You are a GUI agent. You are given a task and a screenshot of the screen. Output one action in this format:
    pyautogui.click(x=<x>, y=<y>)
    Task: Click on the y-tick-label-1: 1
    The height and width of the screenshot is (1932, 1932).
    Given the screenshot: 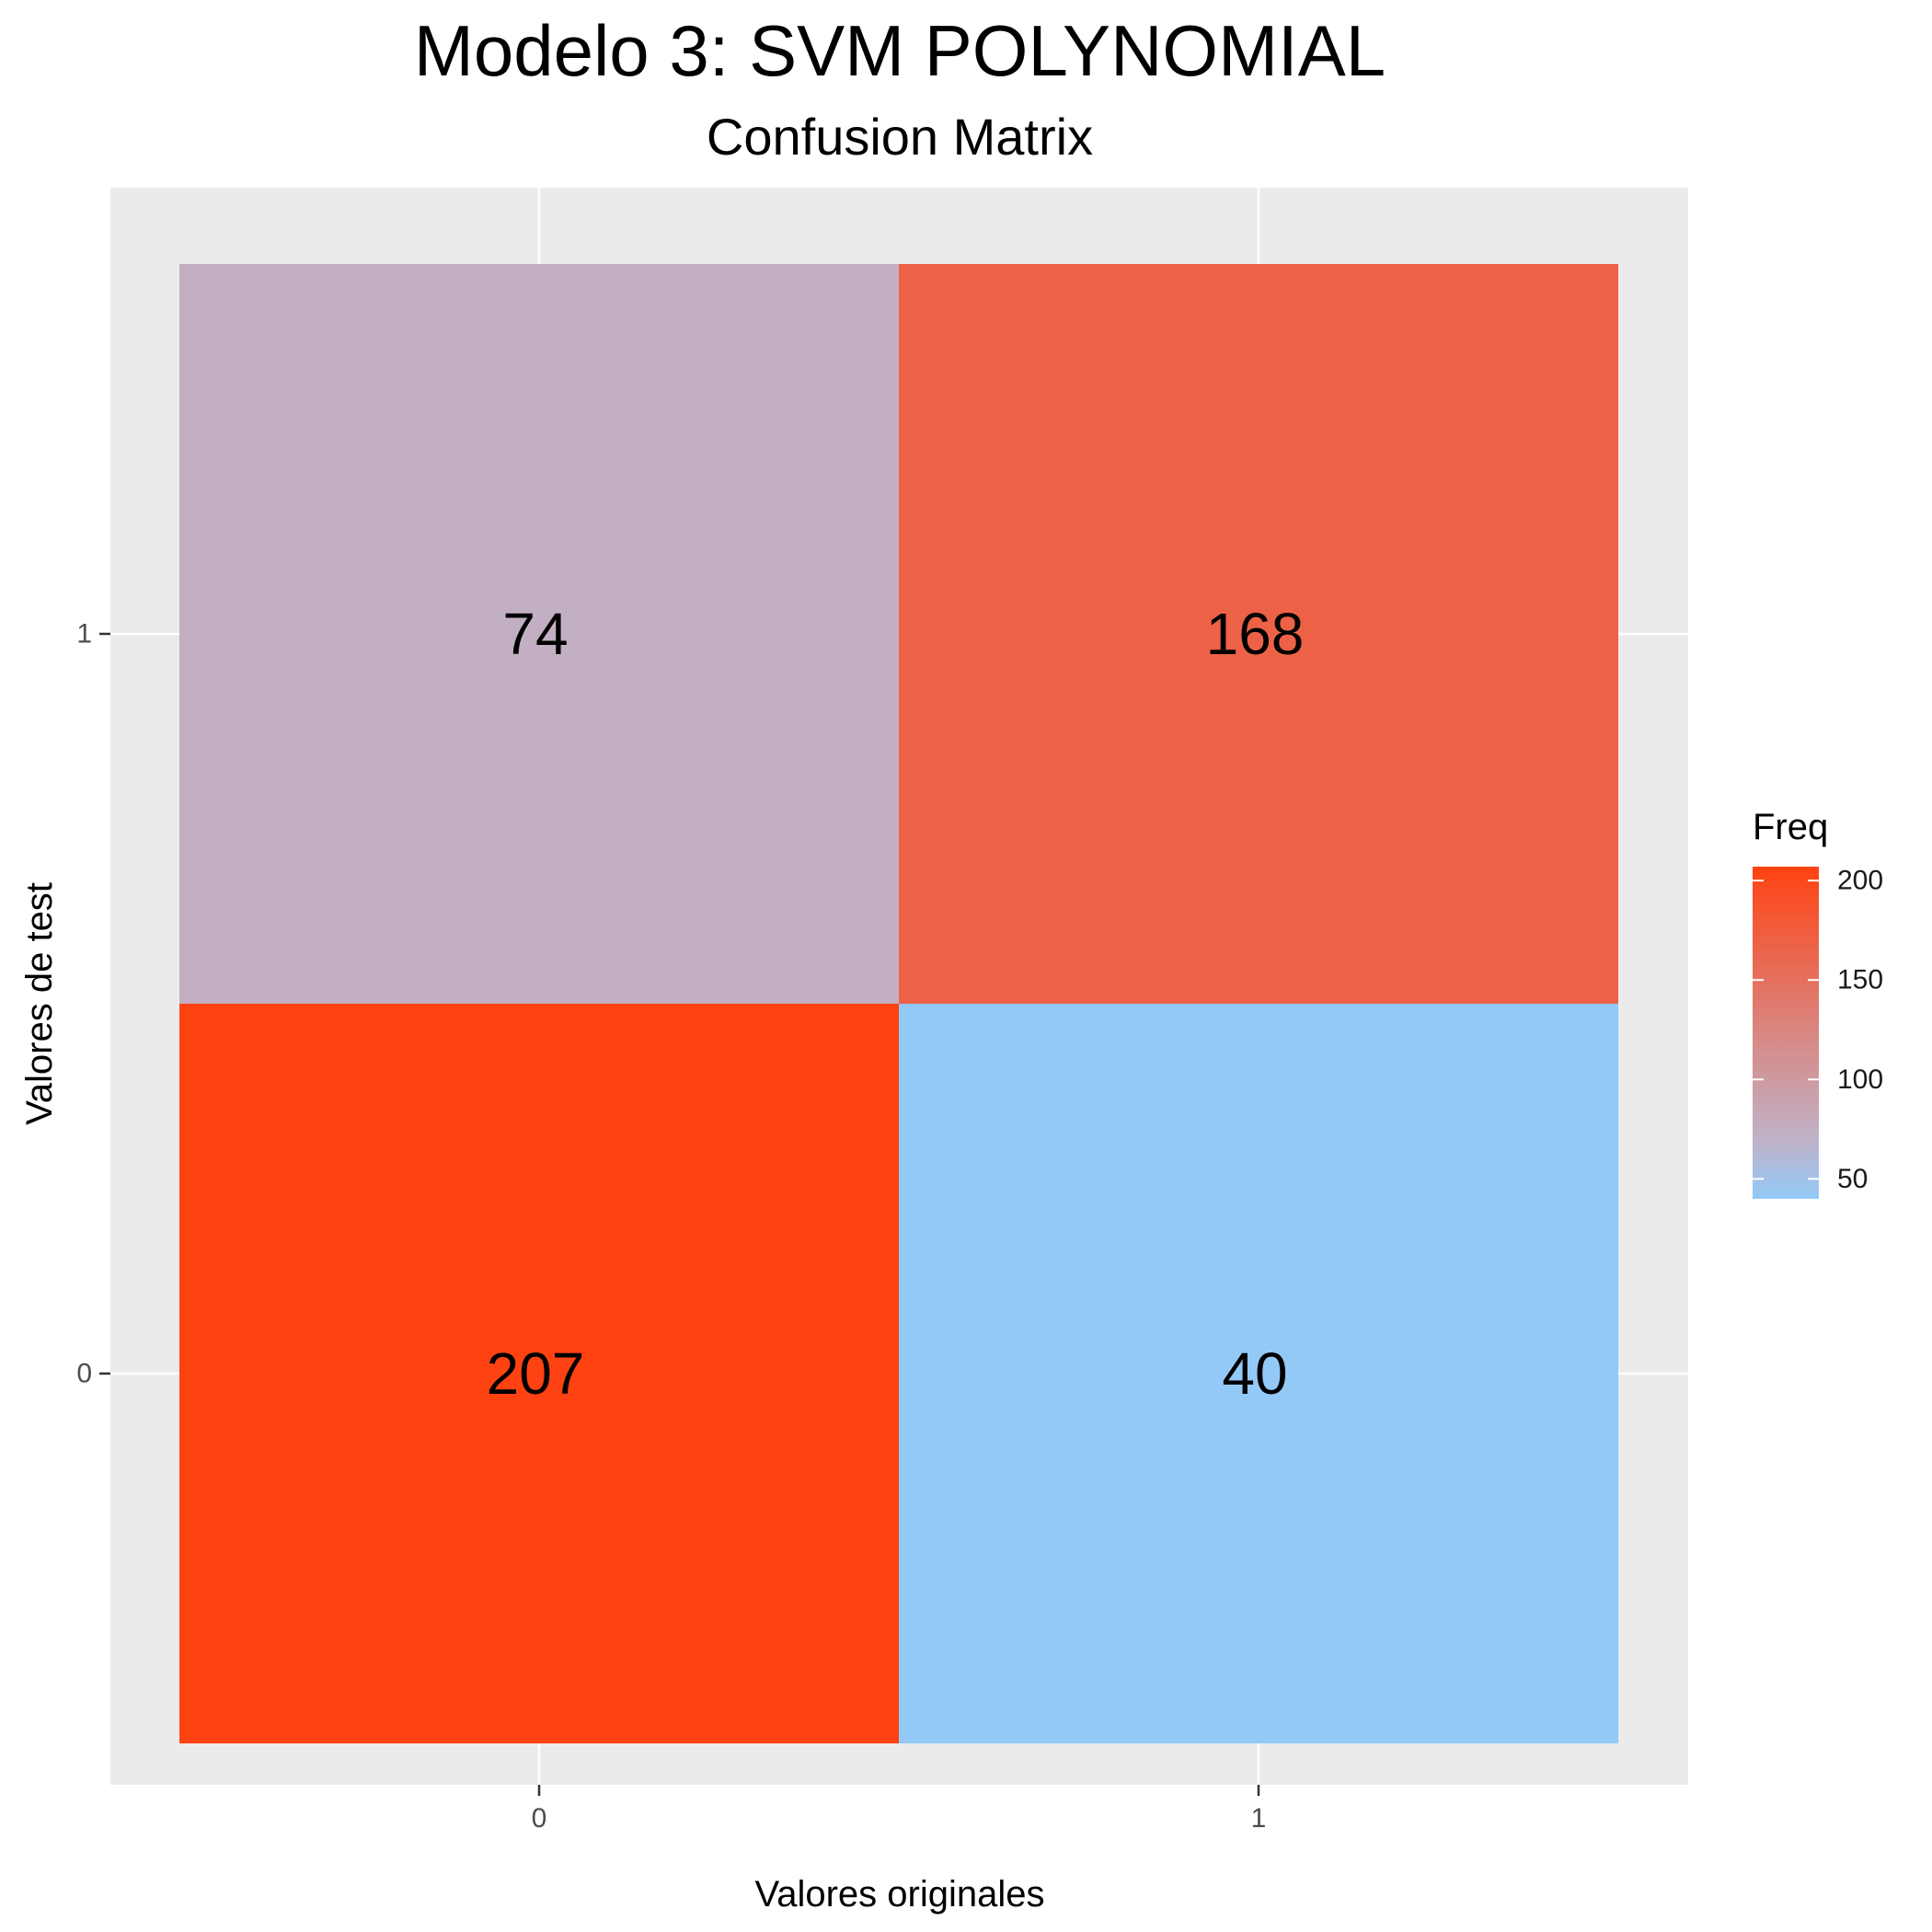 What is the action you would take?
    pyautogui.click(x=84, y=634)
    